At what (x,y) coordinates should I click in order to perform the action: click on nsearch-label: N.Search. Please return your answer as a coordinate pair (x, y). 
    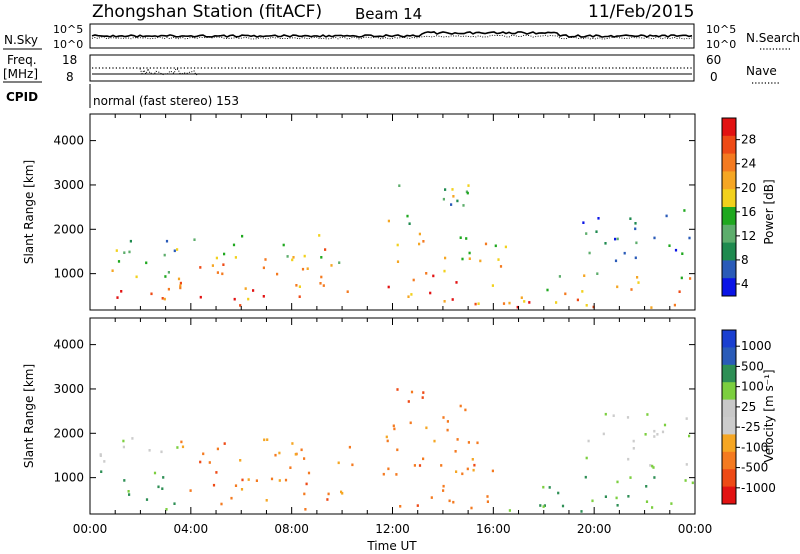
    Looking at the image, I should click on (773, 38).